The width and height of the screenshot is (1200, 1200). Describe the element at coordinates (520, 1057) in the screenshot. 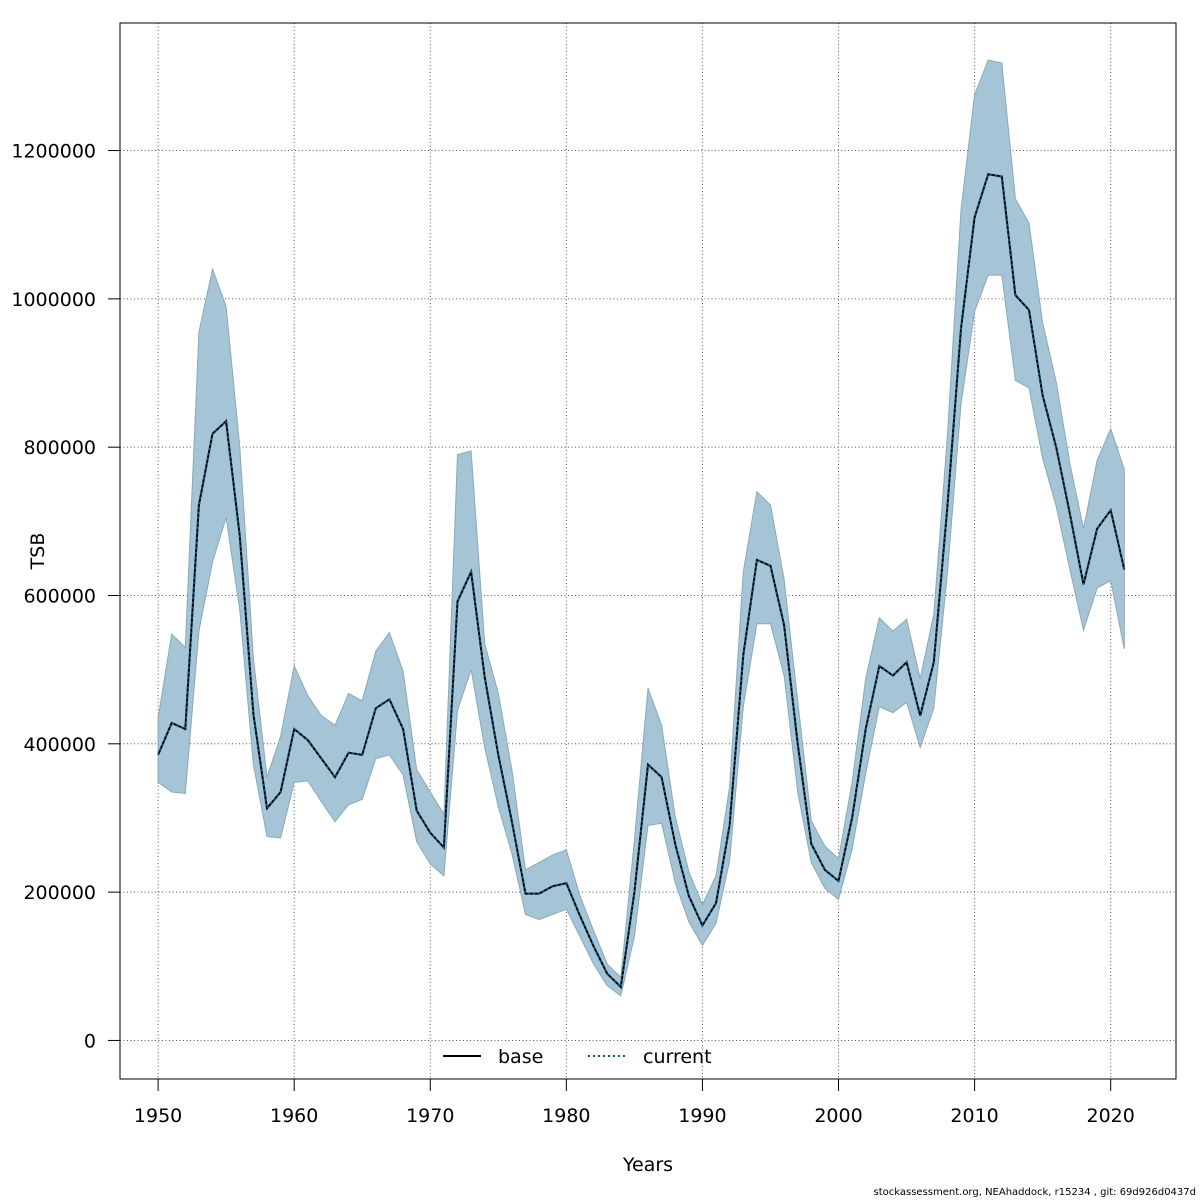

I see `legend-label-base: base` at that location.